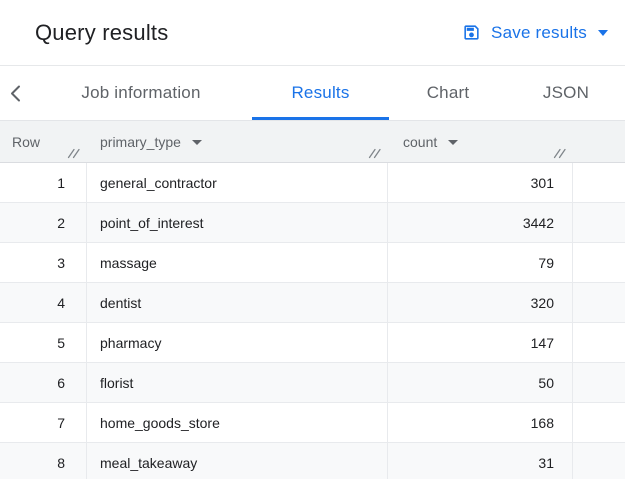  Describe the element at coordinates (43, 461) in the screenshot. I see `row-number-cell: 8` at that location.